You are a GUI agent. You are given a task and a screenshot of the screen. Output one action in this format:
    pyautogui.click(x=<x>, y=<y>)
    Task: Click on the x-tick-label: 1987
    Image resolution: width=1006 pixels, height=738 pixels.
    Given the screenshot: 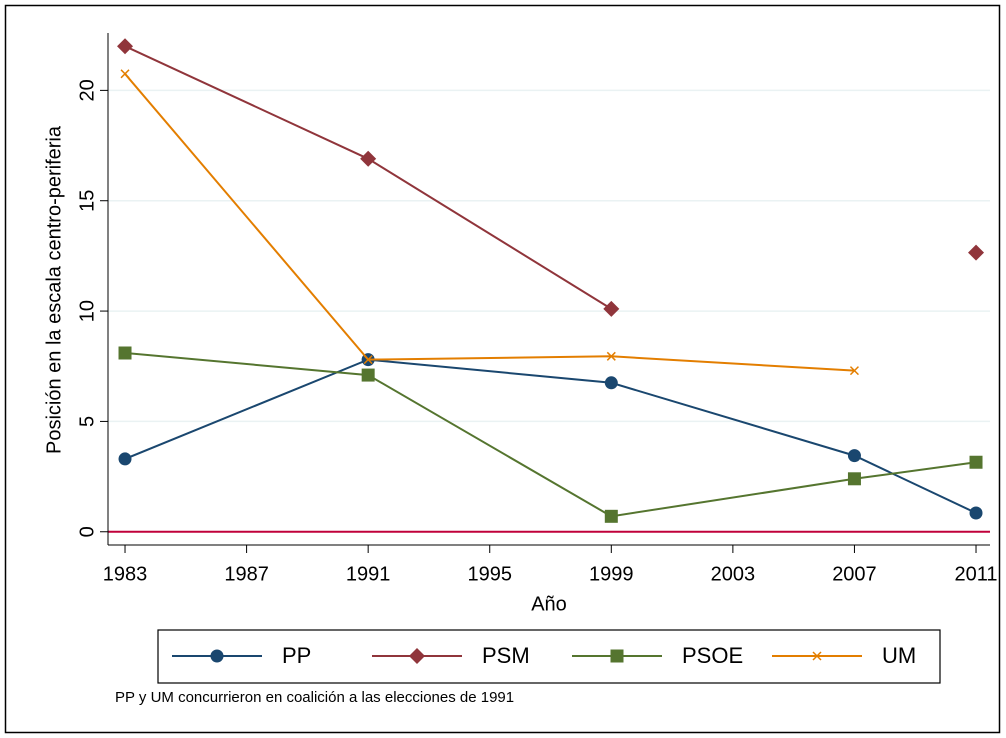 What is the action you would take?
    pyautogui.click(x=246, y=574)
    